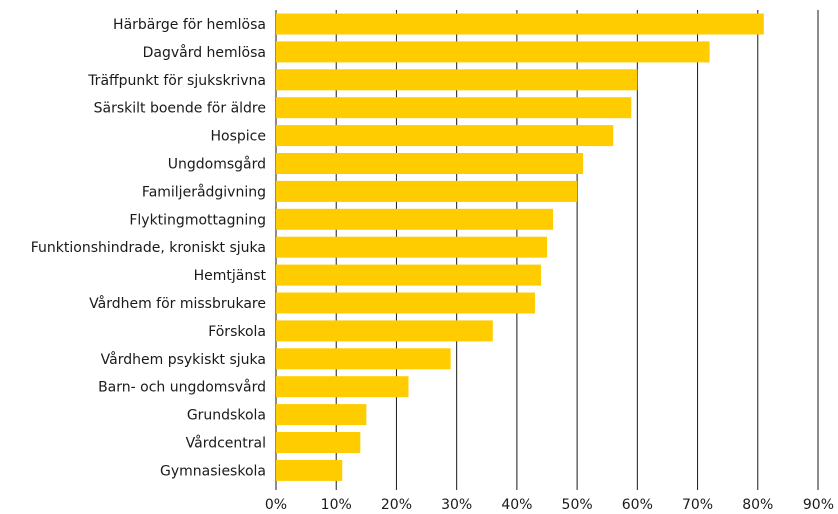 This screenshot has width=838, height=514. Describe the element at coordinates (276, 505) in the screenshot. I see `tick-label-0pct: 0%` at that location.